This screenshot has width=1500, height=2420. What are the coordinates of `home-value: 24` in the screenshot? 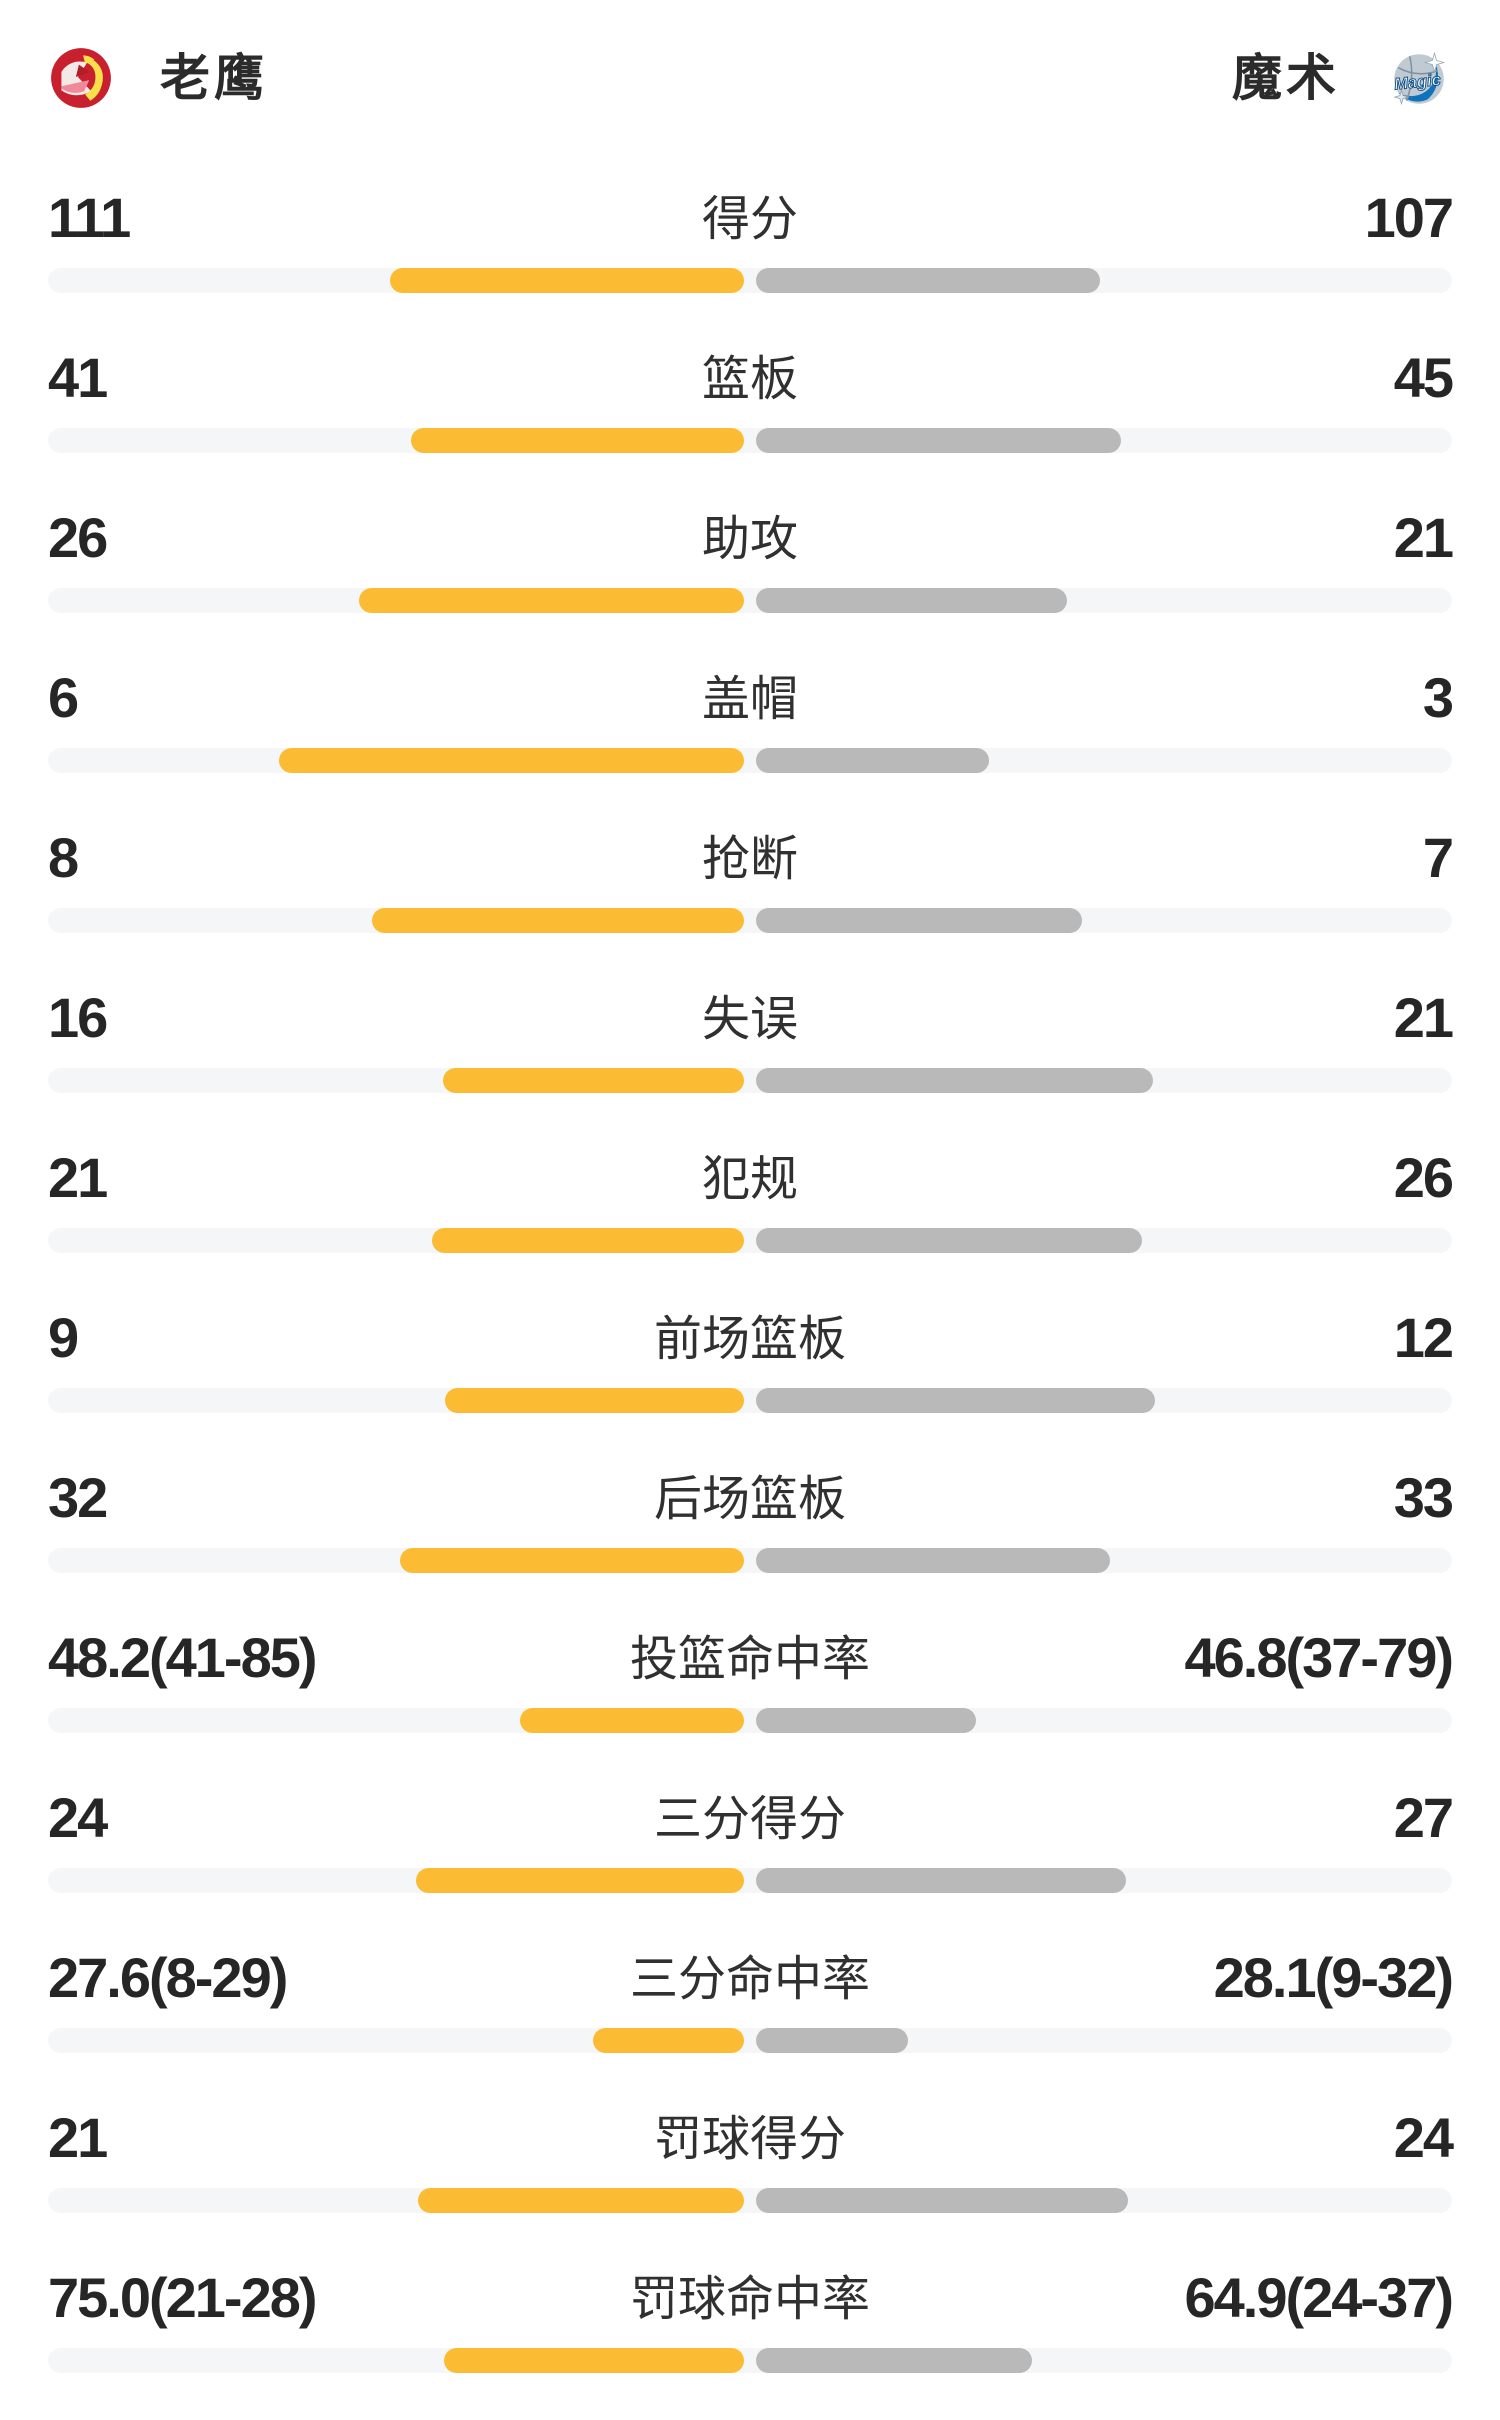 It's located at (78, 1817).